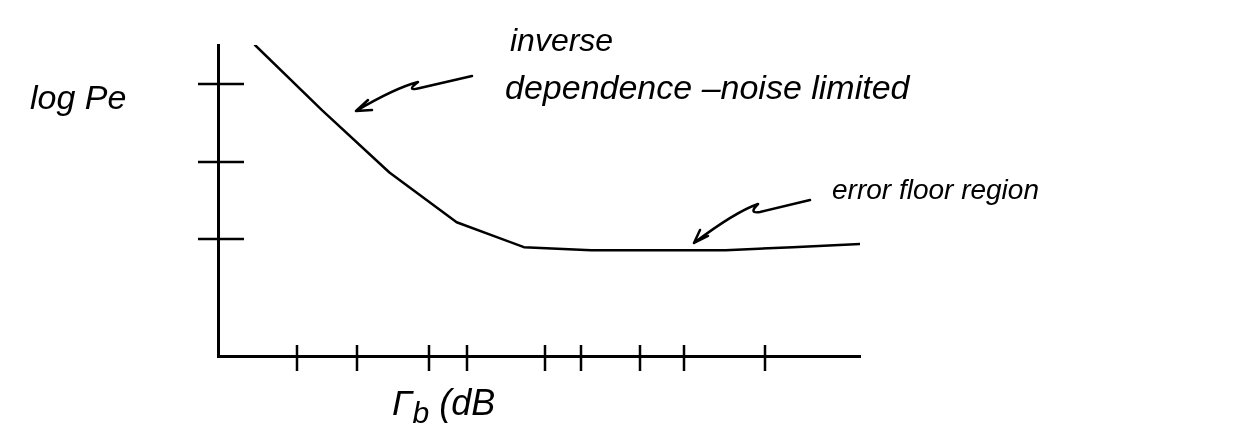 This screenshot has height=443, width=1245. I want to click on annotation: inverse, so click(562, 40).